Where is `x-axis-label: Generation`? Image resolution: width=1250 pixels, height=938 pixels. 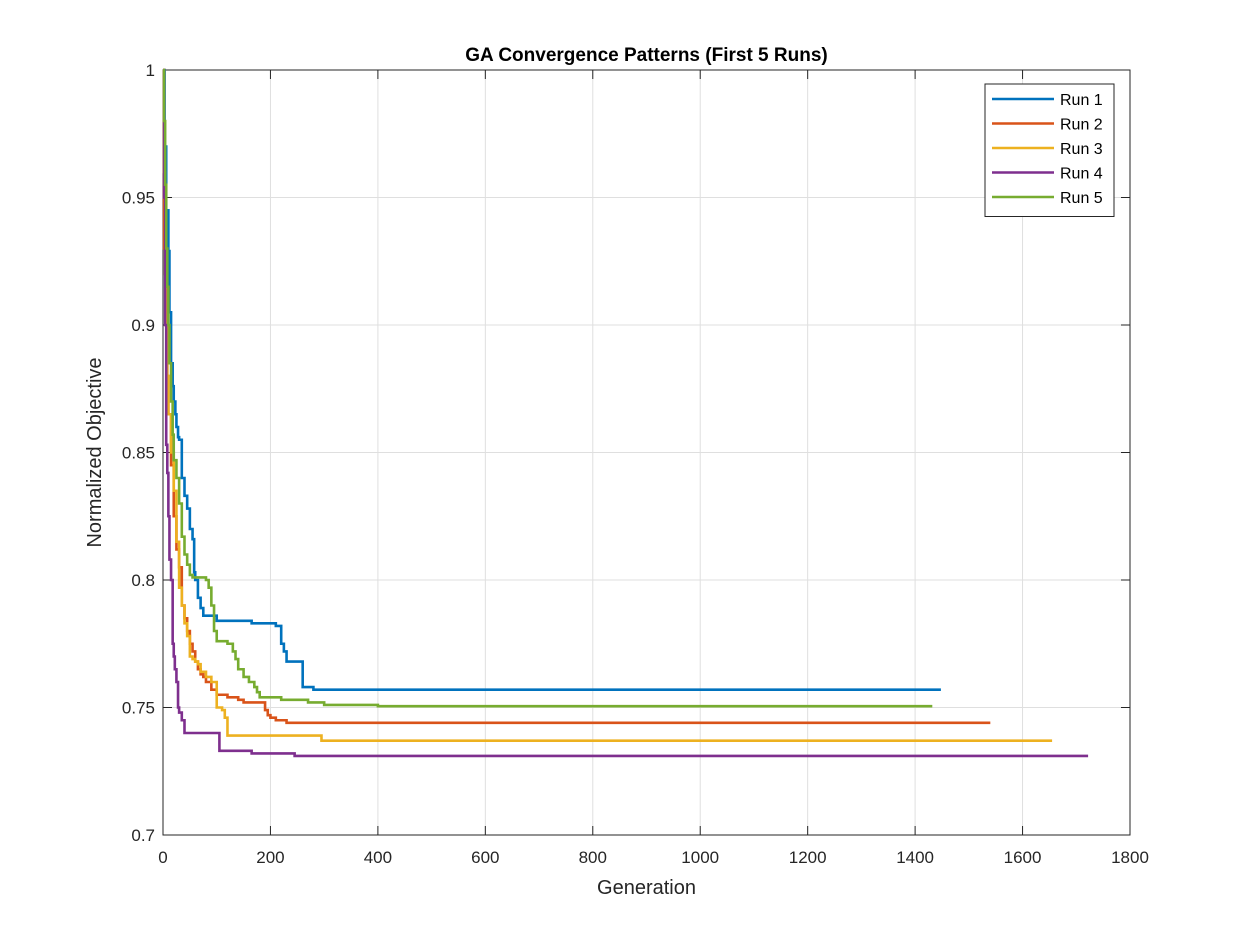 x-axis-label: Generation is located at coordinates (646, 888).